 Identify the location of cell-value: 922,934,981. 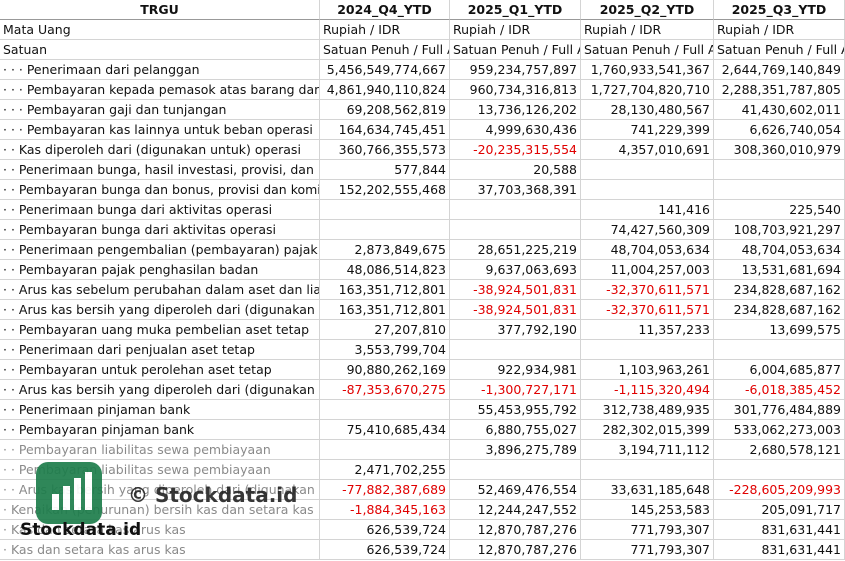
(515, 370).